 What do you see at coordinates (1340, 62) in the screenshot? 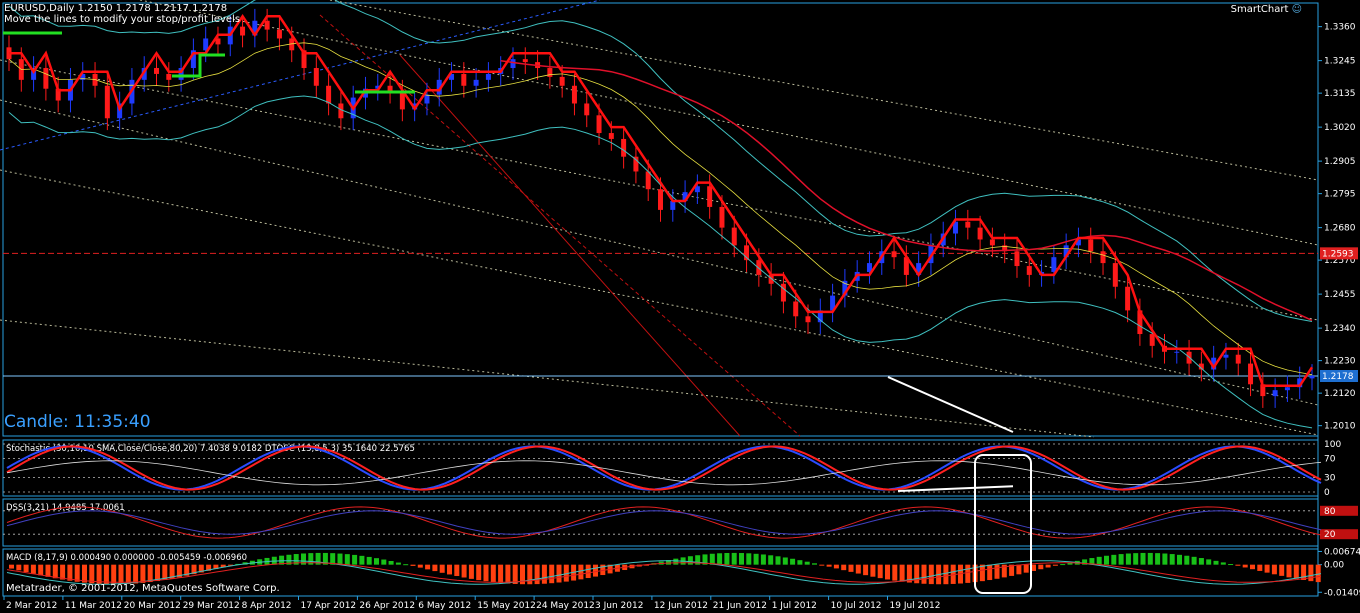
I see `price-tick-label: 1.3245` at bounding box center [1340, 62].